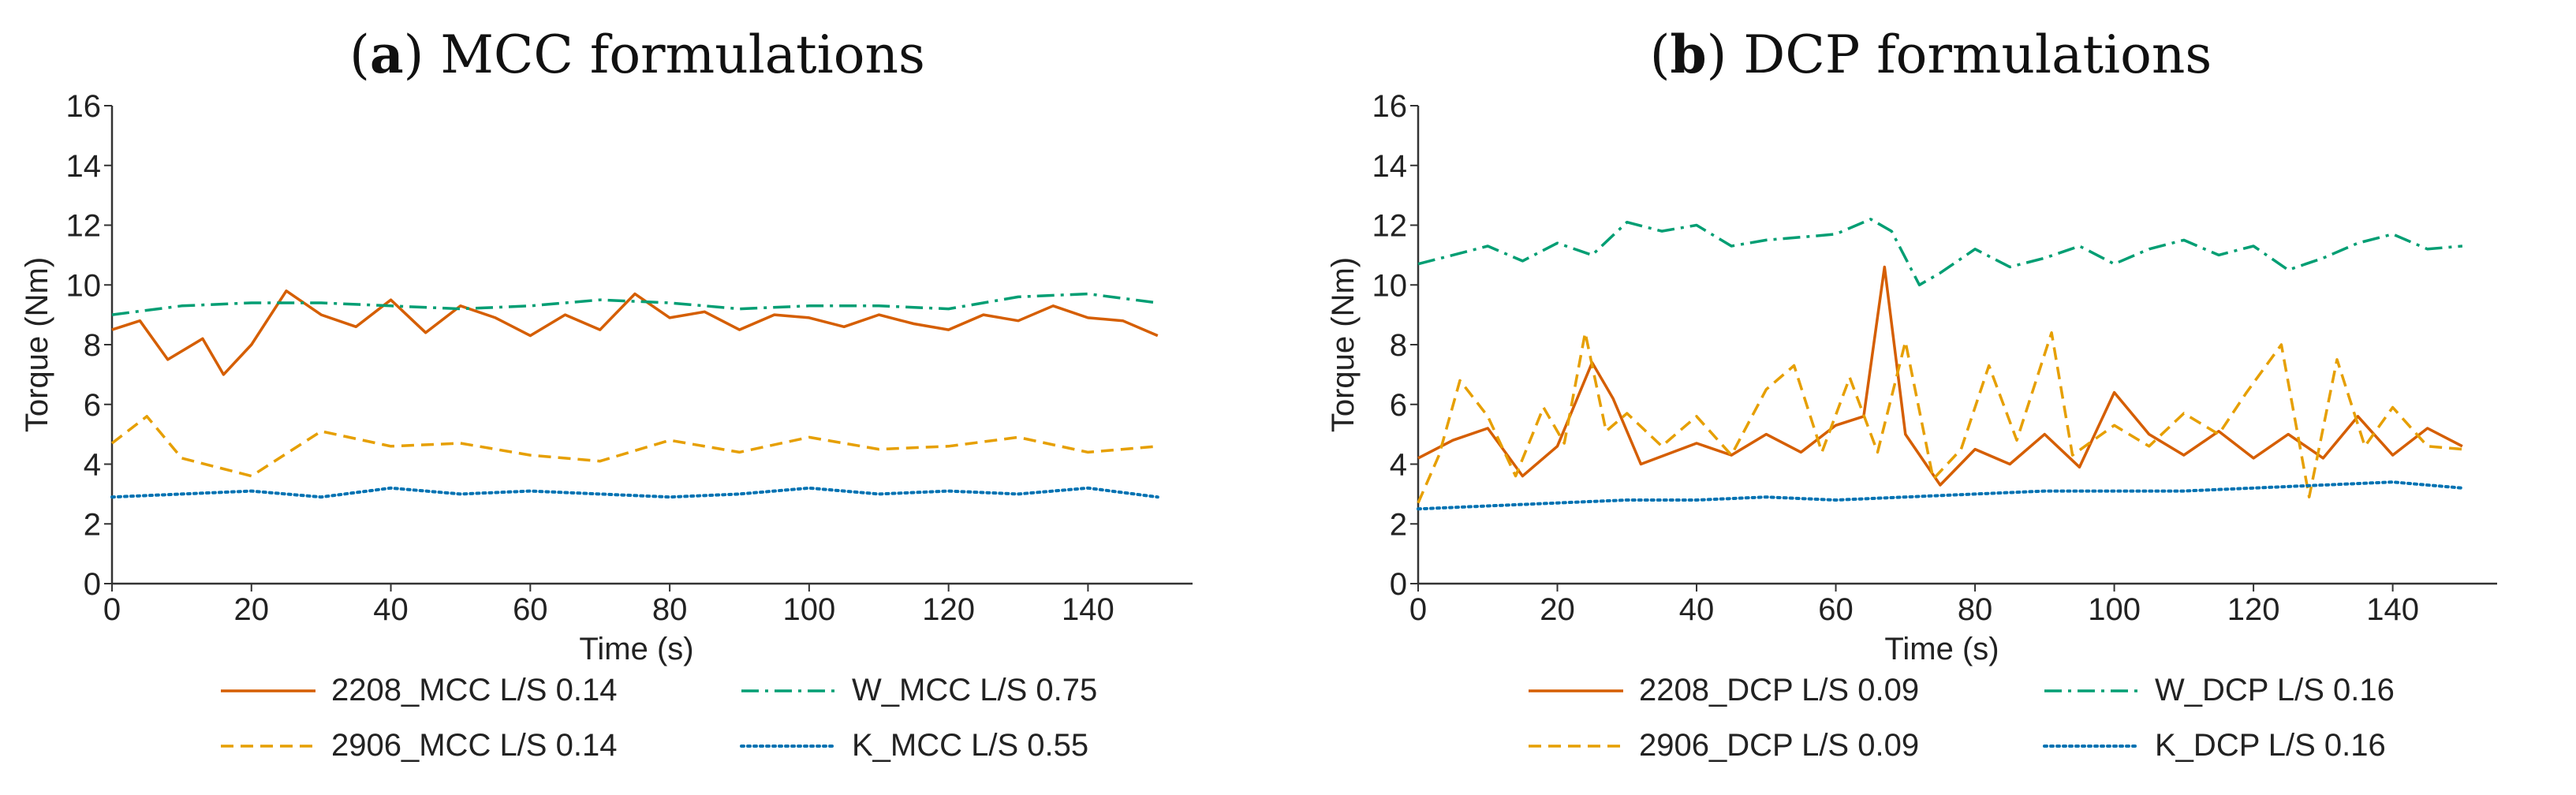  What do you see at coordinates (474, 690) in the screenshot?
I see `legend-label: 2208_MCC L/S 0.14` at bounding box center [474, 690].